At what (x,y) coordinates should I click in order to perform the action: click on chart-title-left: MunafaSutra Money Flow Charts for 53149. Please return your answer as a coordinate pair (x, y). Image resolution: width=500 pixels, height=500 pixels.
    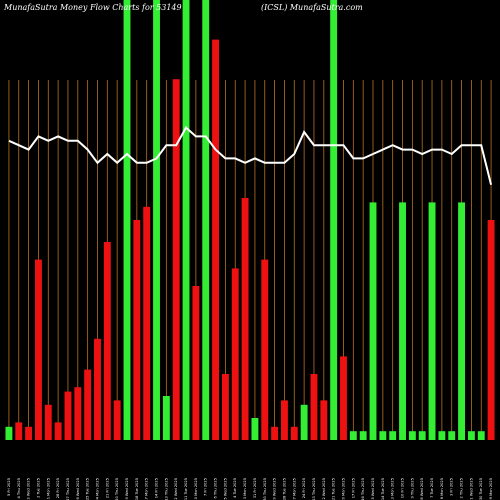
    Looking at the image, I should click on (92, 7).